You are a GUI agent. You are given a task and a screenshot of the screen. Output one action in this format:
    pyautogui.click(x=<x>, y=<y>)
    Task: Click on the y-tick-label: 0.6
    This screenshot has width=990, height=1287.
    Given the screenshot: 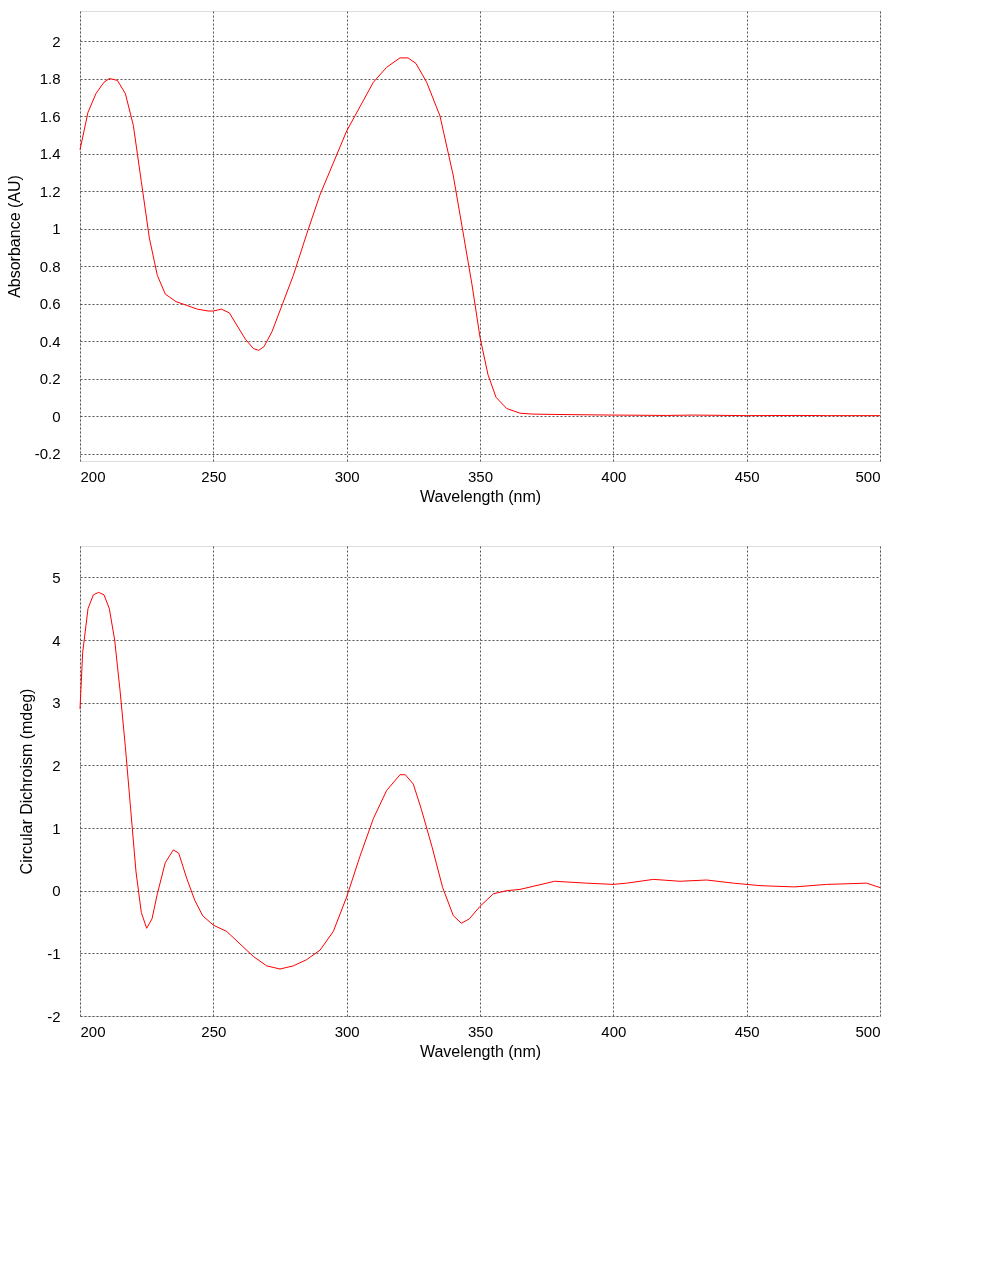 What is the action you would take?
    pyautogui.click(x=50, y=303)
    